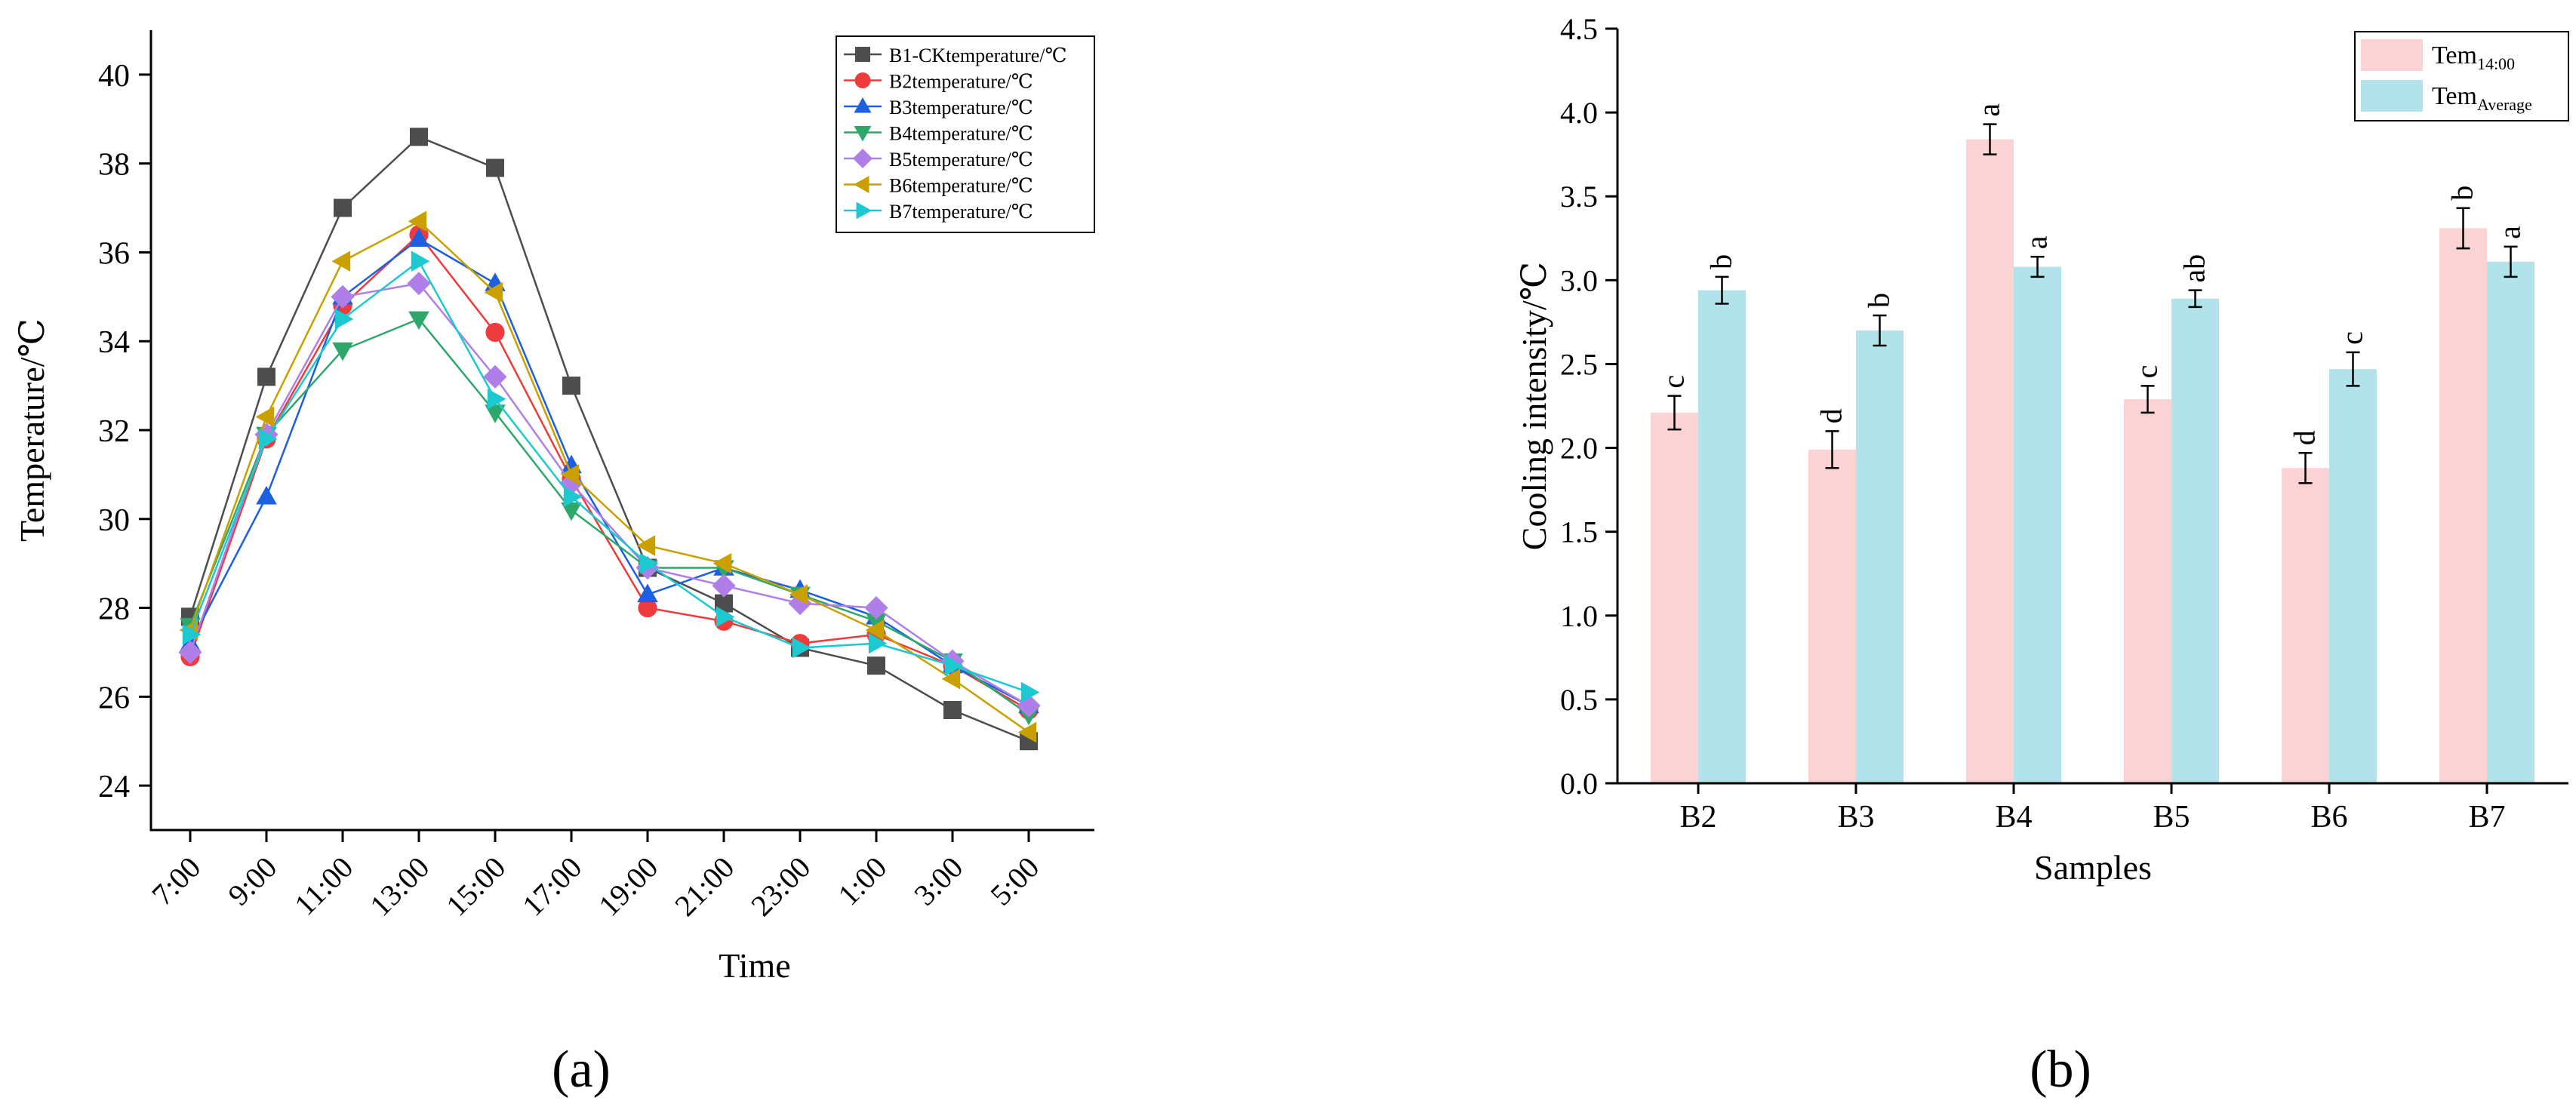  What do you see at coordinates (961, 134) in the screenshot?
I see `legend-label: B4temperature/℃` at bounding box center [961, 134].